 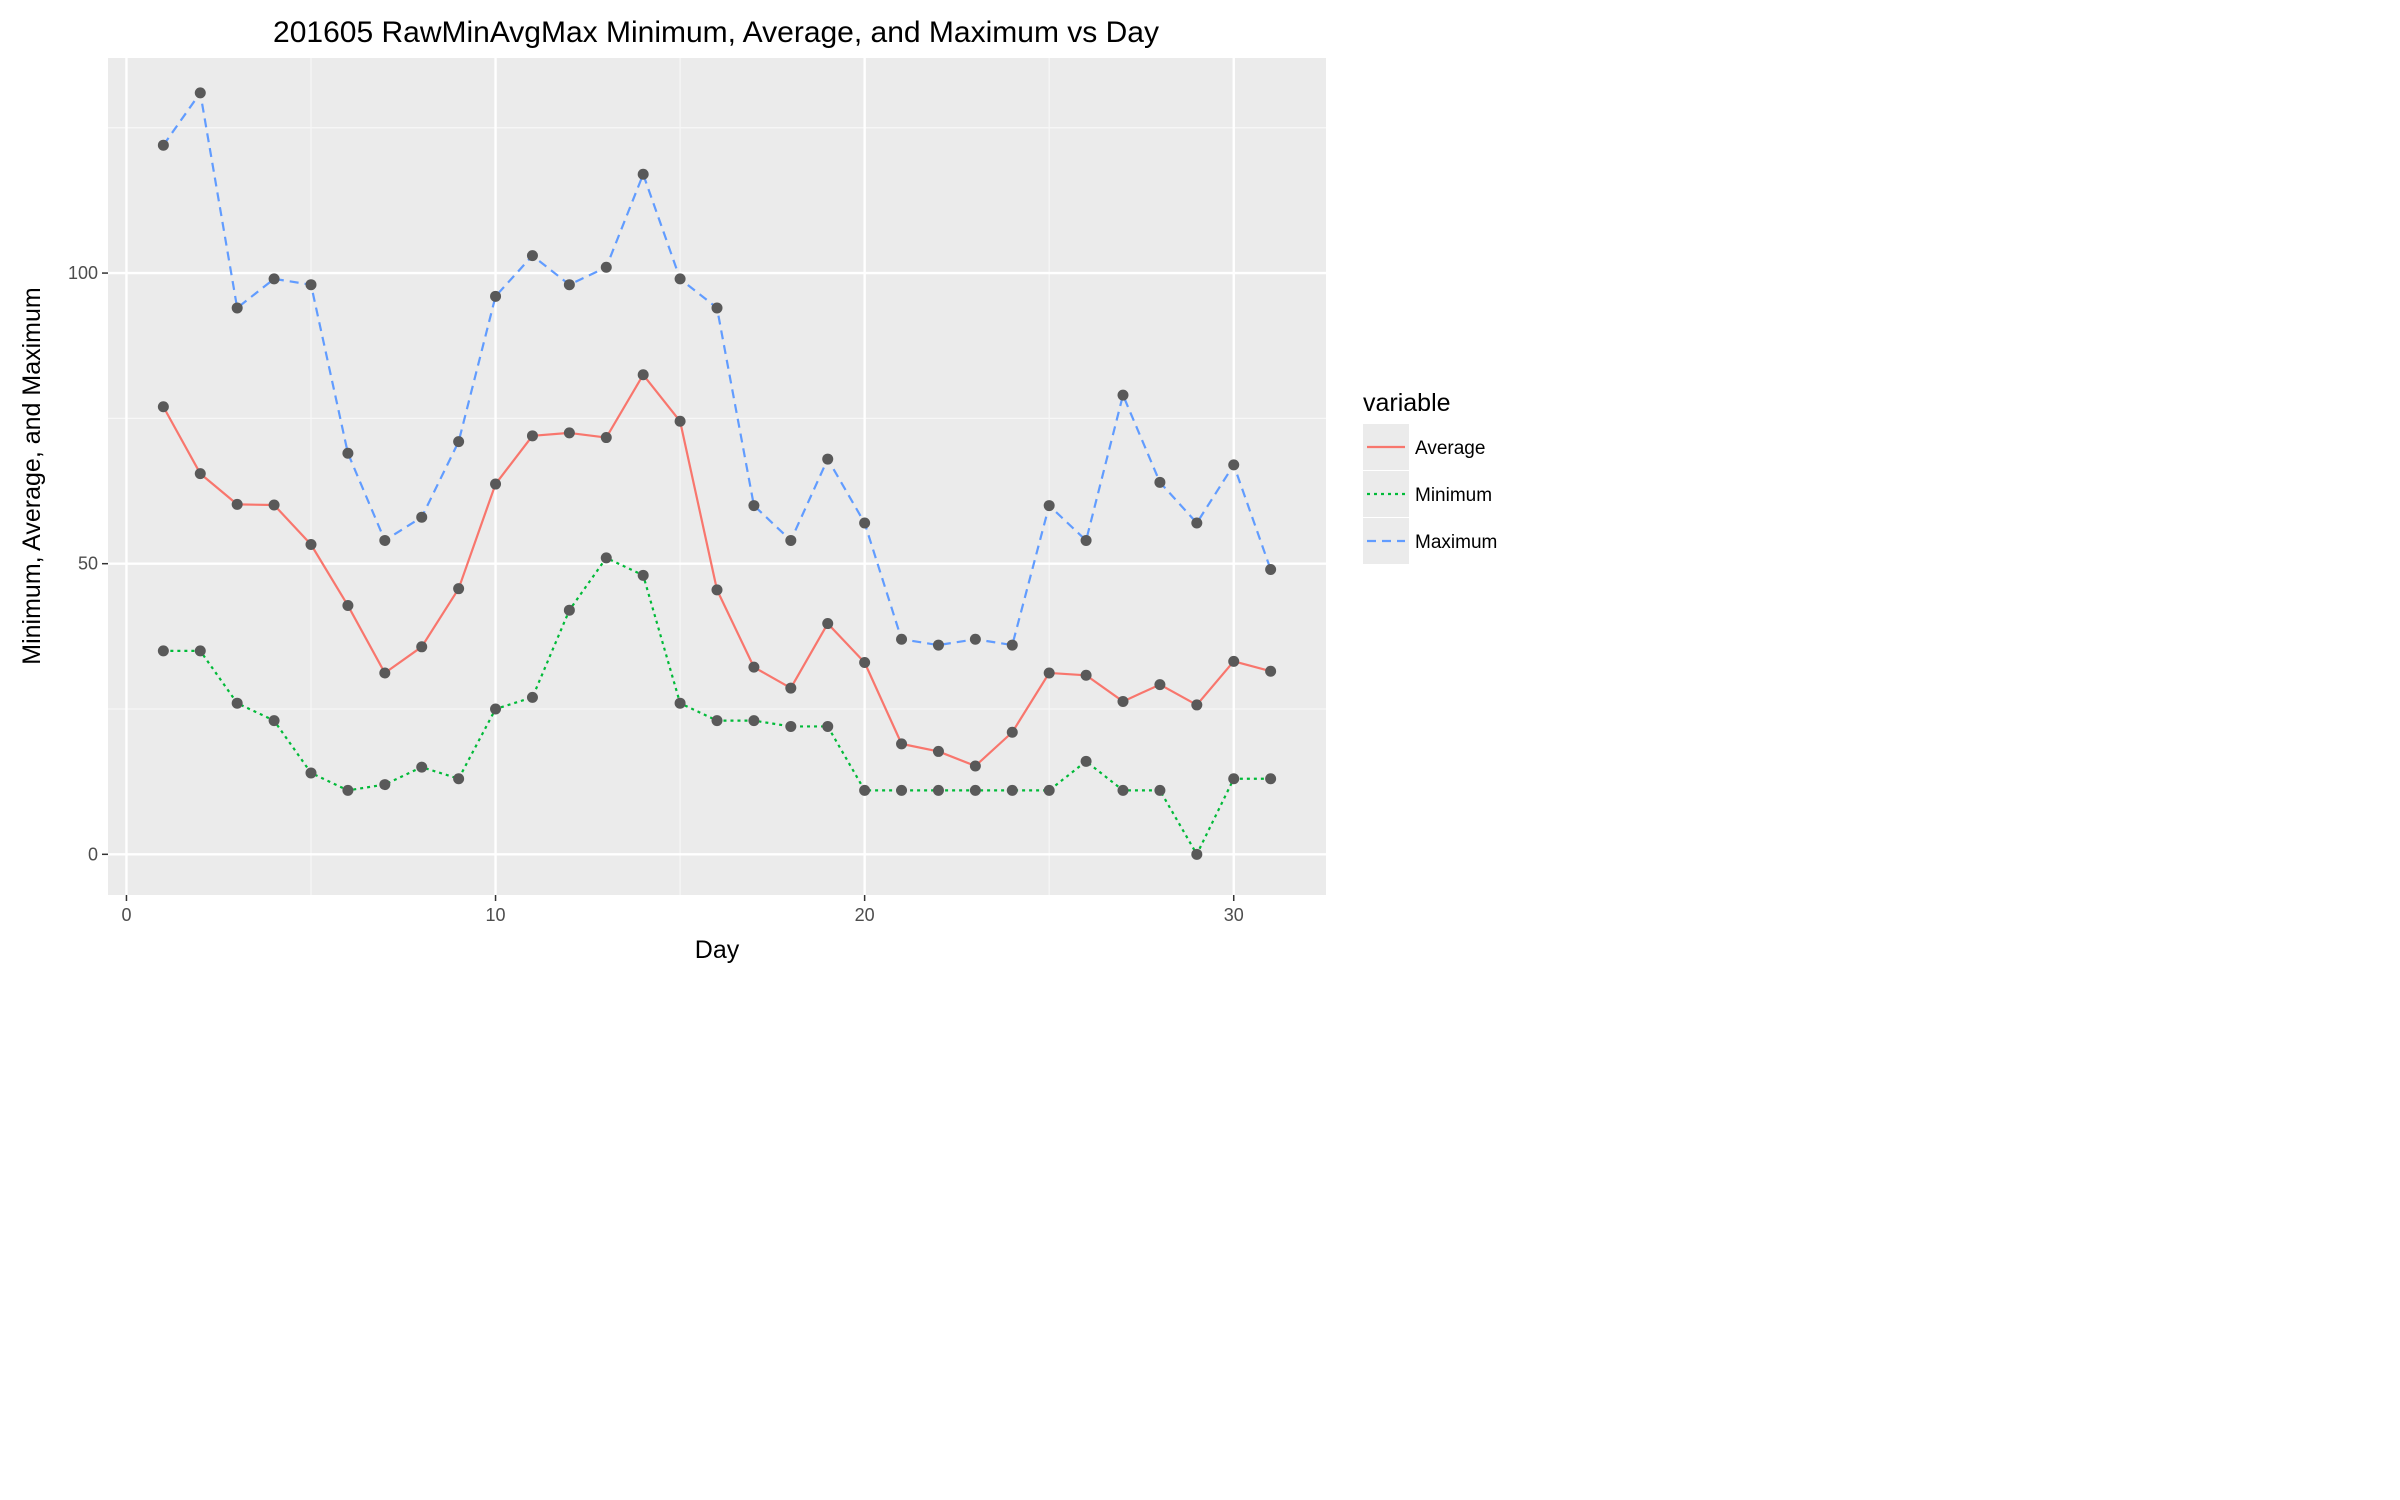 I want to click on x-tick-label: 10, so click(x=496, y=915).